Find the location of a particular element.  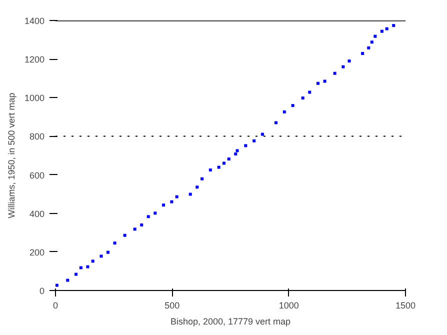

y-tick-label: 1400 is located at coordinates (34, 21).